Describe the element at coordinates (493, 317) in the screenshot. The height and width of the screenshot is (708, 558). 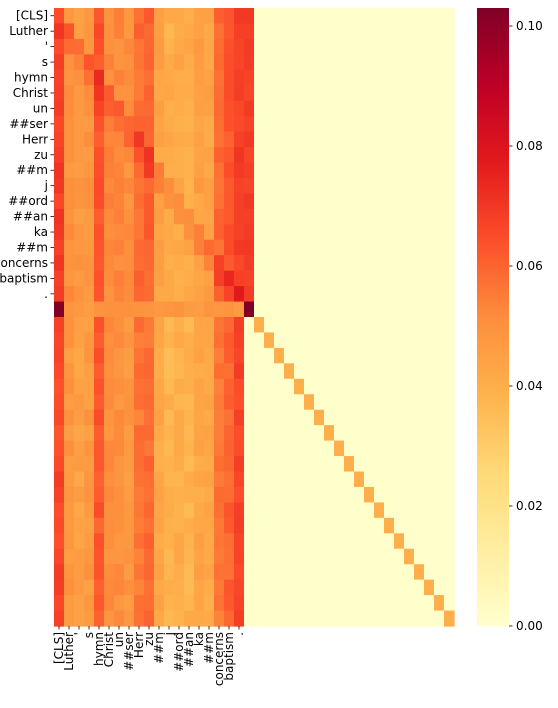
I see `colorbar-gradient` at that location.